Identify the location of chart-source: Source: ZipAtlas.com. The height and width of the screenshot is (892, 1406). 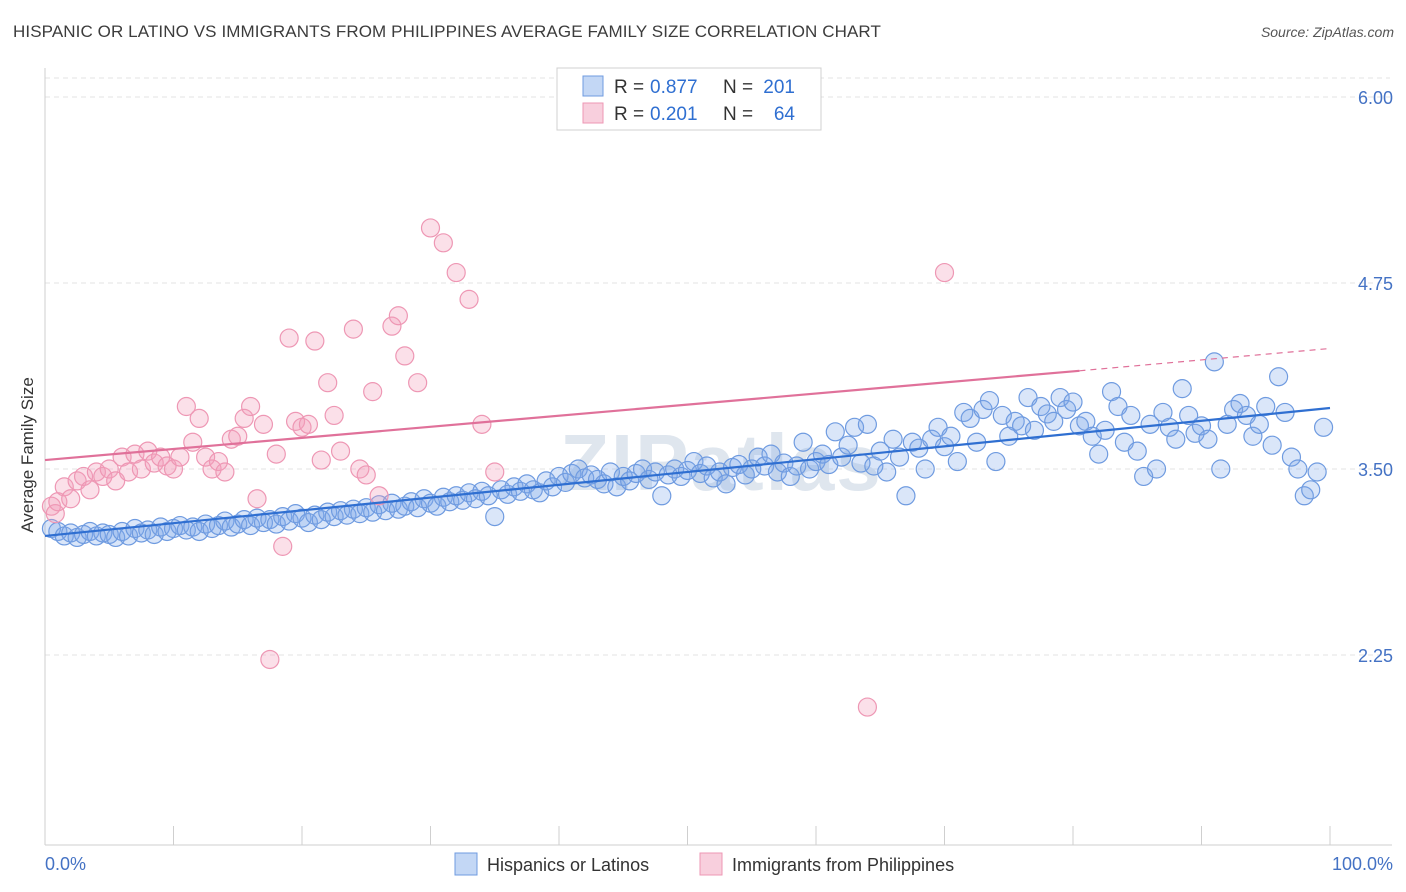
(1327, 32).